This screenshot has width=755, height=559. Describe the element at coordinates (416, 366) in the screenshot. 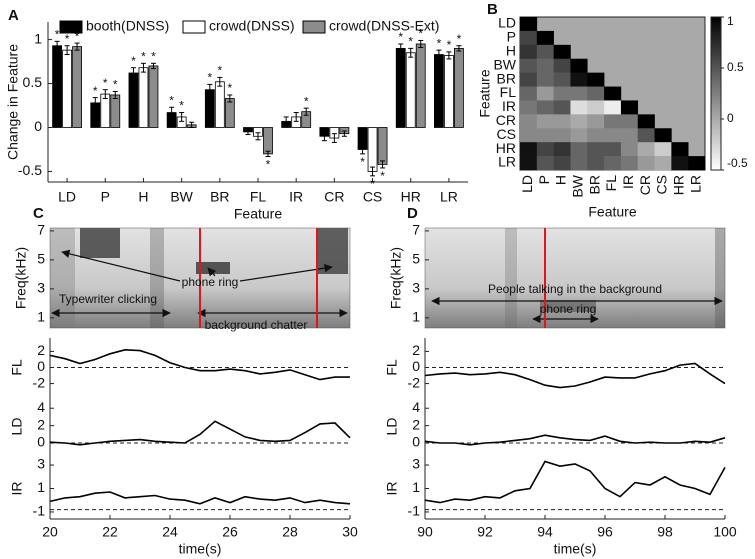

I see `y-tick-label: 0` at that location.